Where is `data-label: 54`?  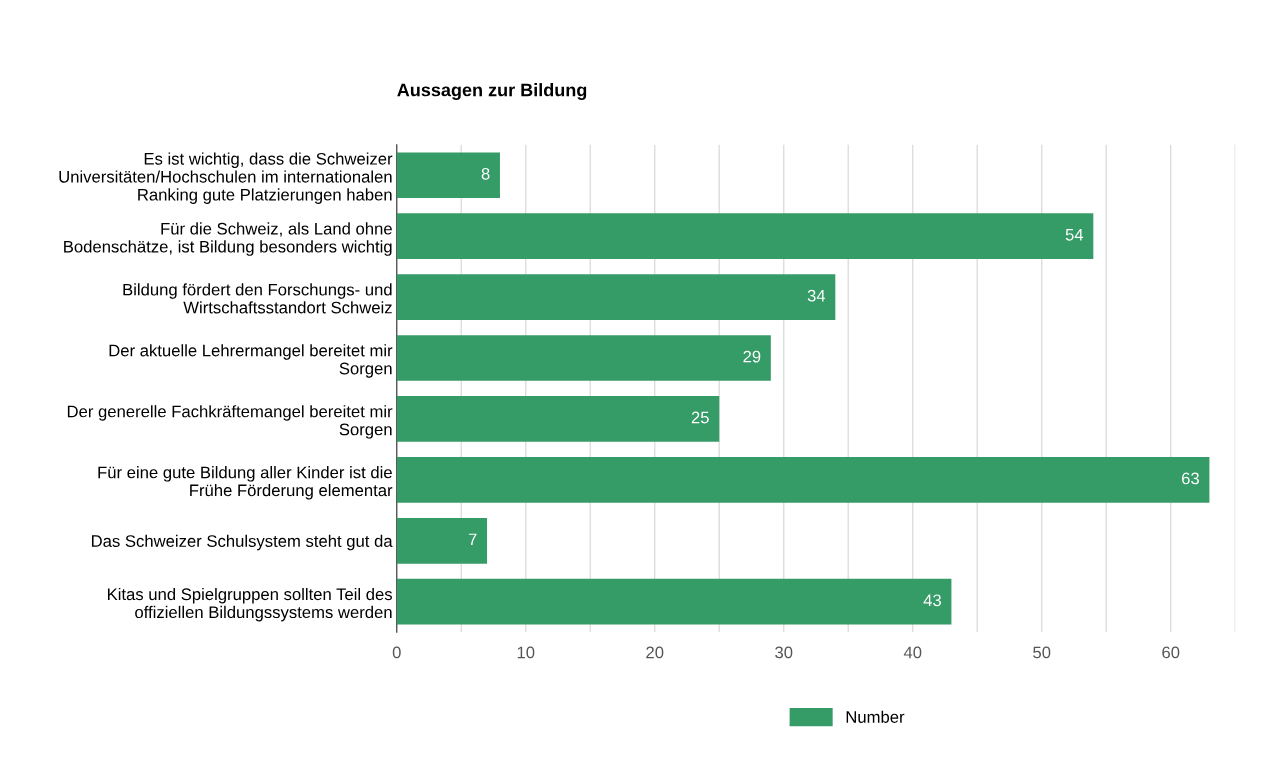
data-label: 54 is located at coordinates (1074, 235).